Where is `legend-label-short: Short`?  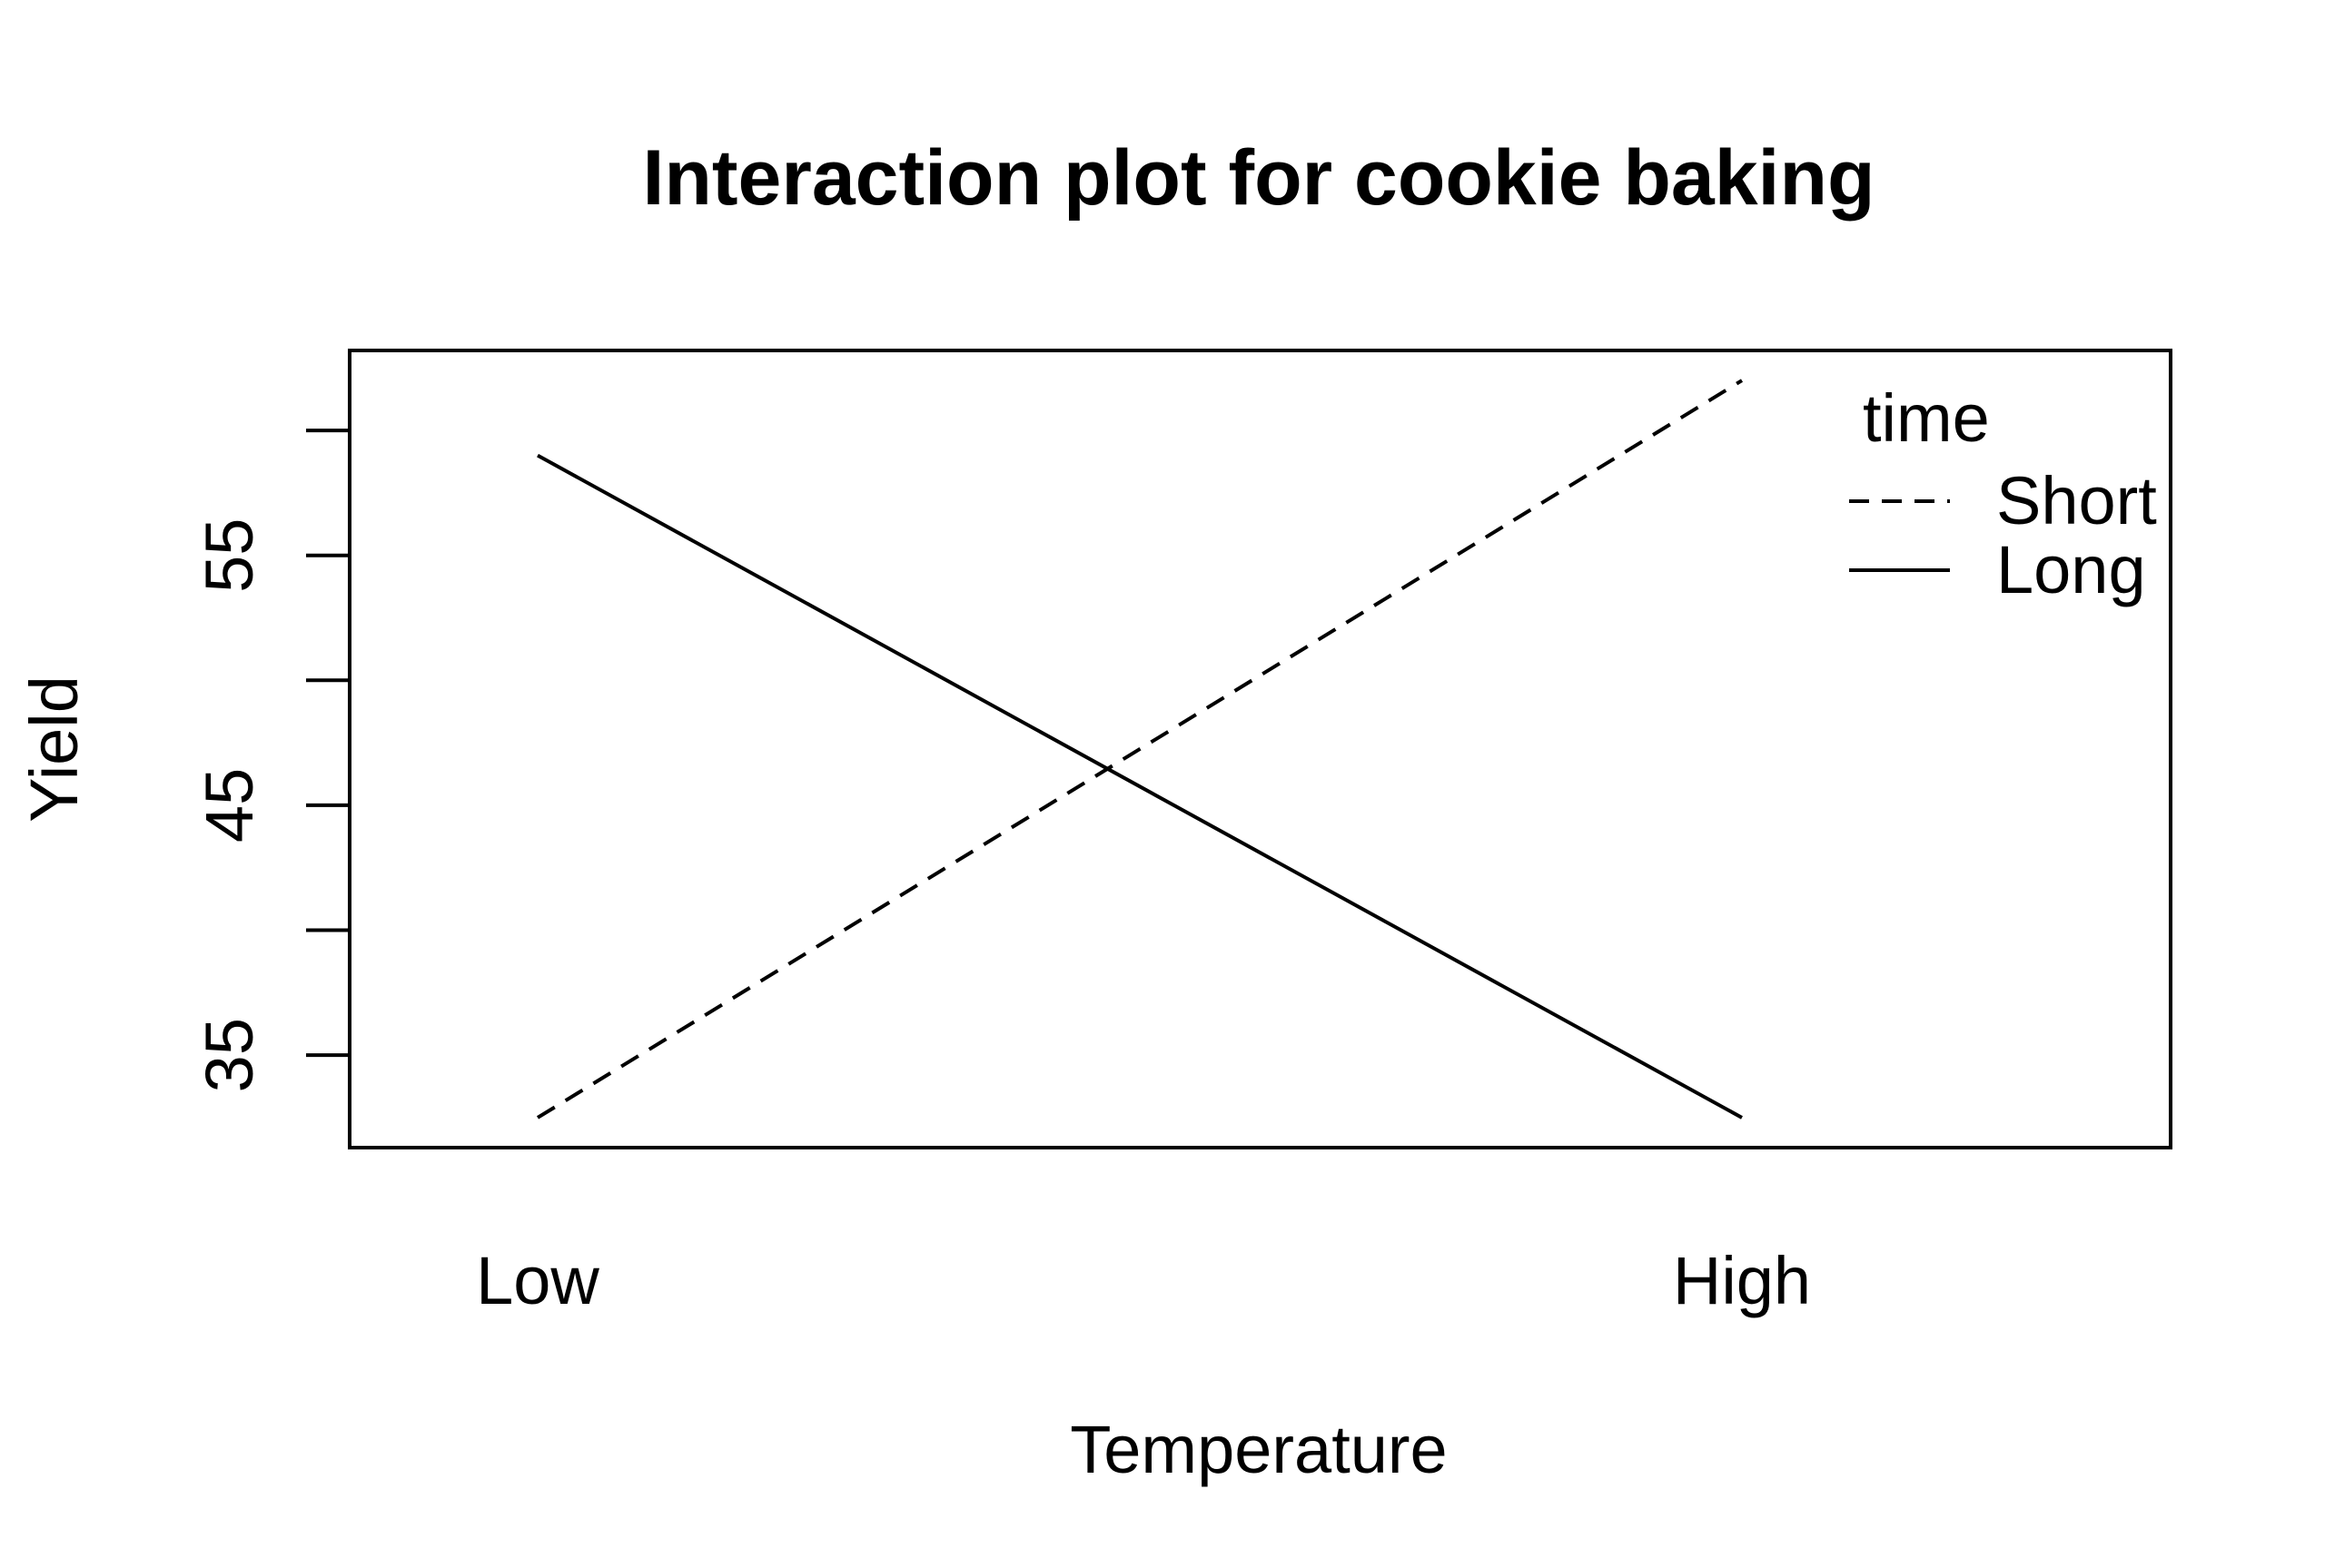
legend-label-short: Short is located at coordinates (2076, 500).